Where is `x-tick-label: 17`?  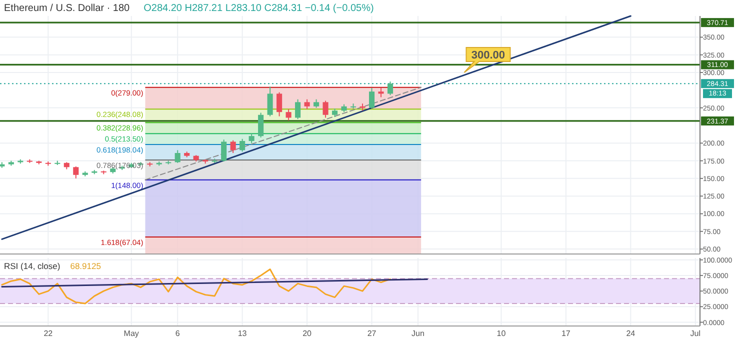 x-tick-label: 17 is located at coordinates (566, 333).